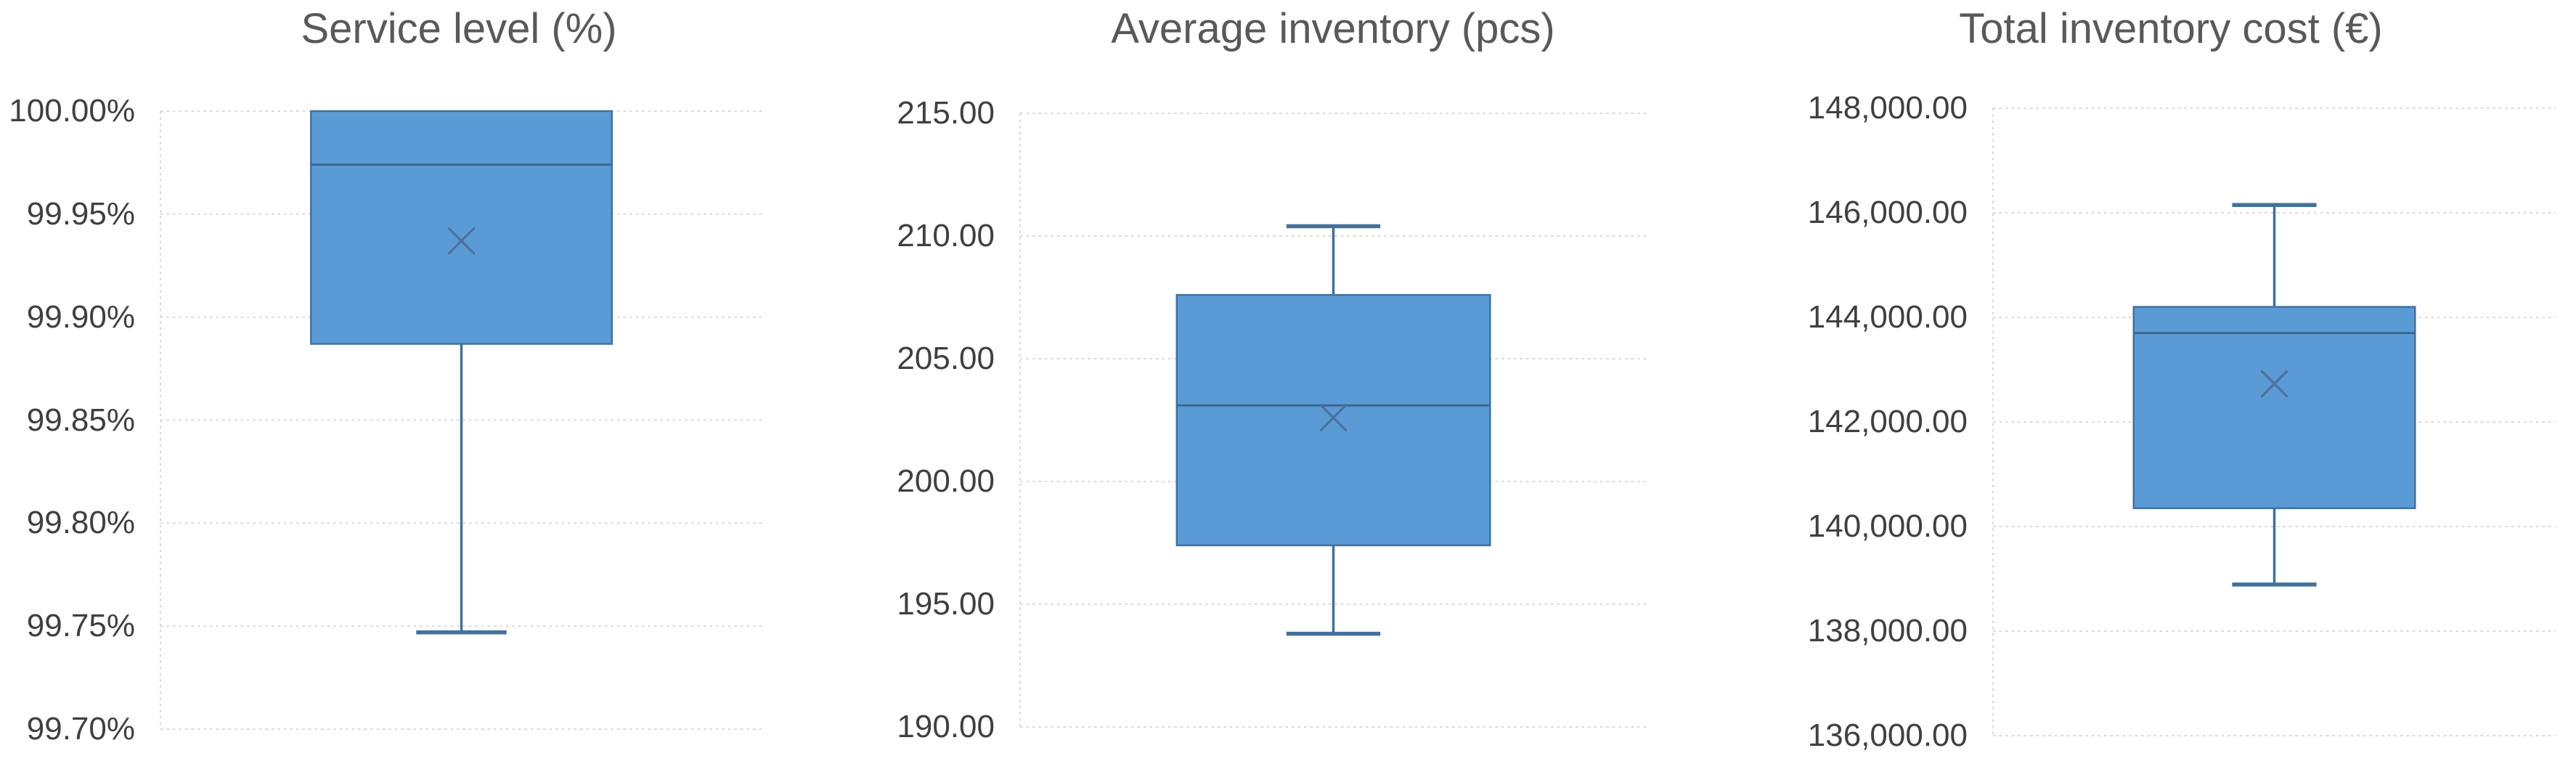 The width and height of the screenshot is (2576, 772). What do you see at coordinates (80, 420) in the screenshot?
I see `y-tick-label: 99.85%` at bounding box center [80, 420].